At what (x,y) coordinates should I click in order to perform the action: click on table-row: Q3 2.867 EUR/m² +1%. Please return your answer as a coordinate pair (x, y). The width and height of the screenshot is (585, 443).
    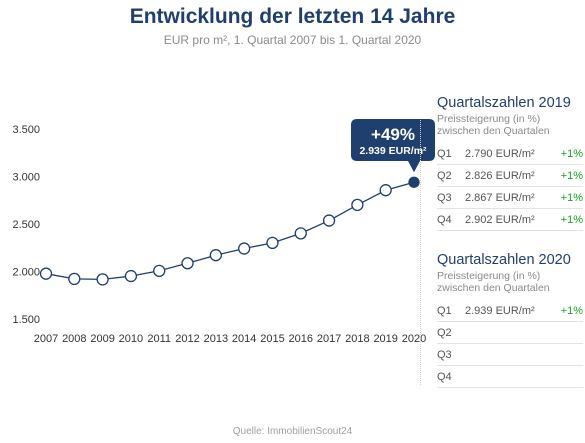
    Looking at the image, I should click on (510, 198).